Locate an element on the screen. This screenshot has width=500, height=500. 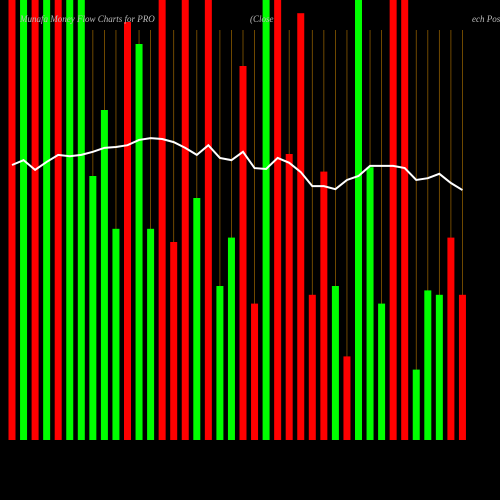
annotation: (Close is located at coordinates (262, 19).